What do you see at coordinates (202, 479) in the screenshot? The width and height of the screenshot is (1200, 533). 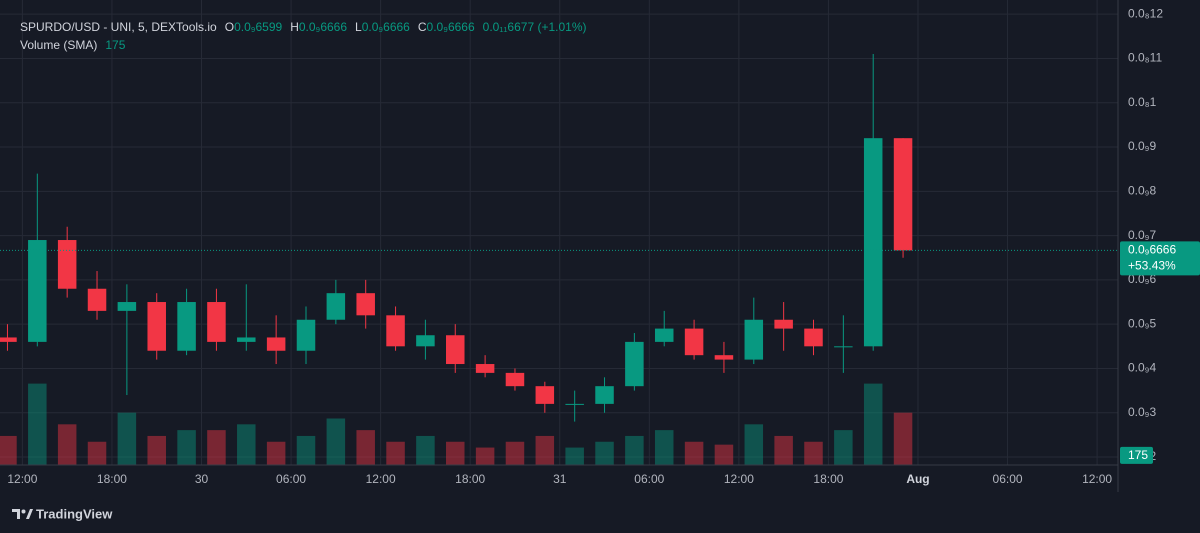 I see `x-tick-label: 30` at bounding box center [202, 479].